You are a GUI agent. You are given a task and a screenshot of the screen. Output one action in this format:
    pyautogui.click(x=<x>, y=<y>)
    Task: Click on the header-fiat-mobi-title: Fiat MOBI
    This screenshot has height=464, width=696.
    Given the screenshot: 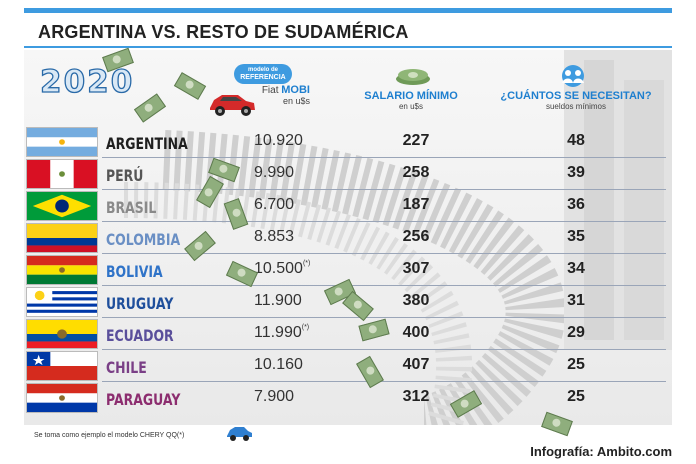 What is the action you would take?
    pyautogui.click(x=280, y=90)
    